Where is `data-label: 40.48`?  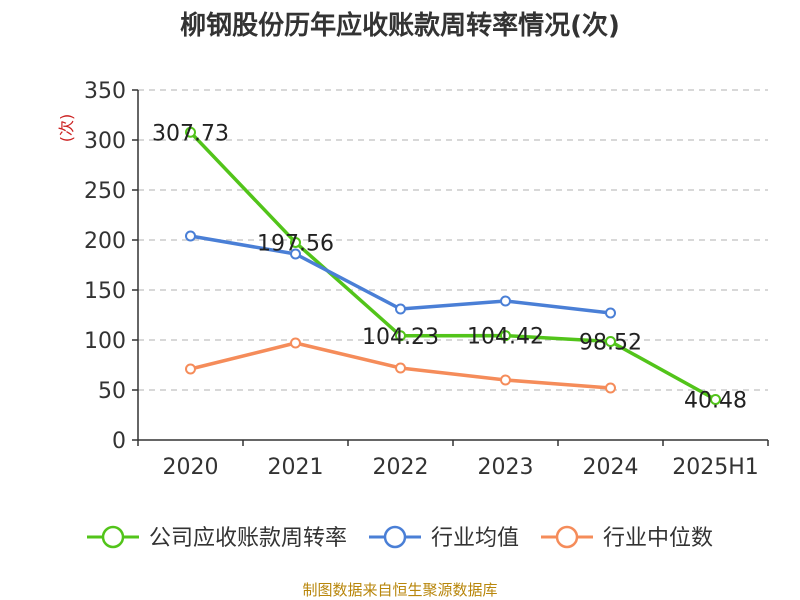 data-label: 40.48 is located at coordinates (715, 401).